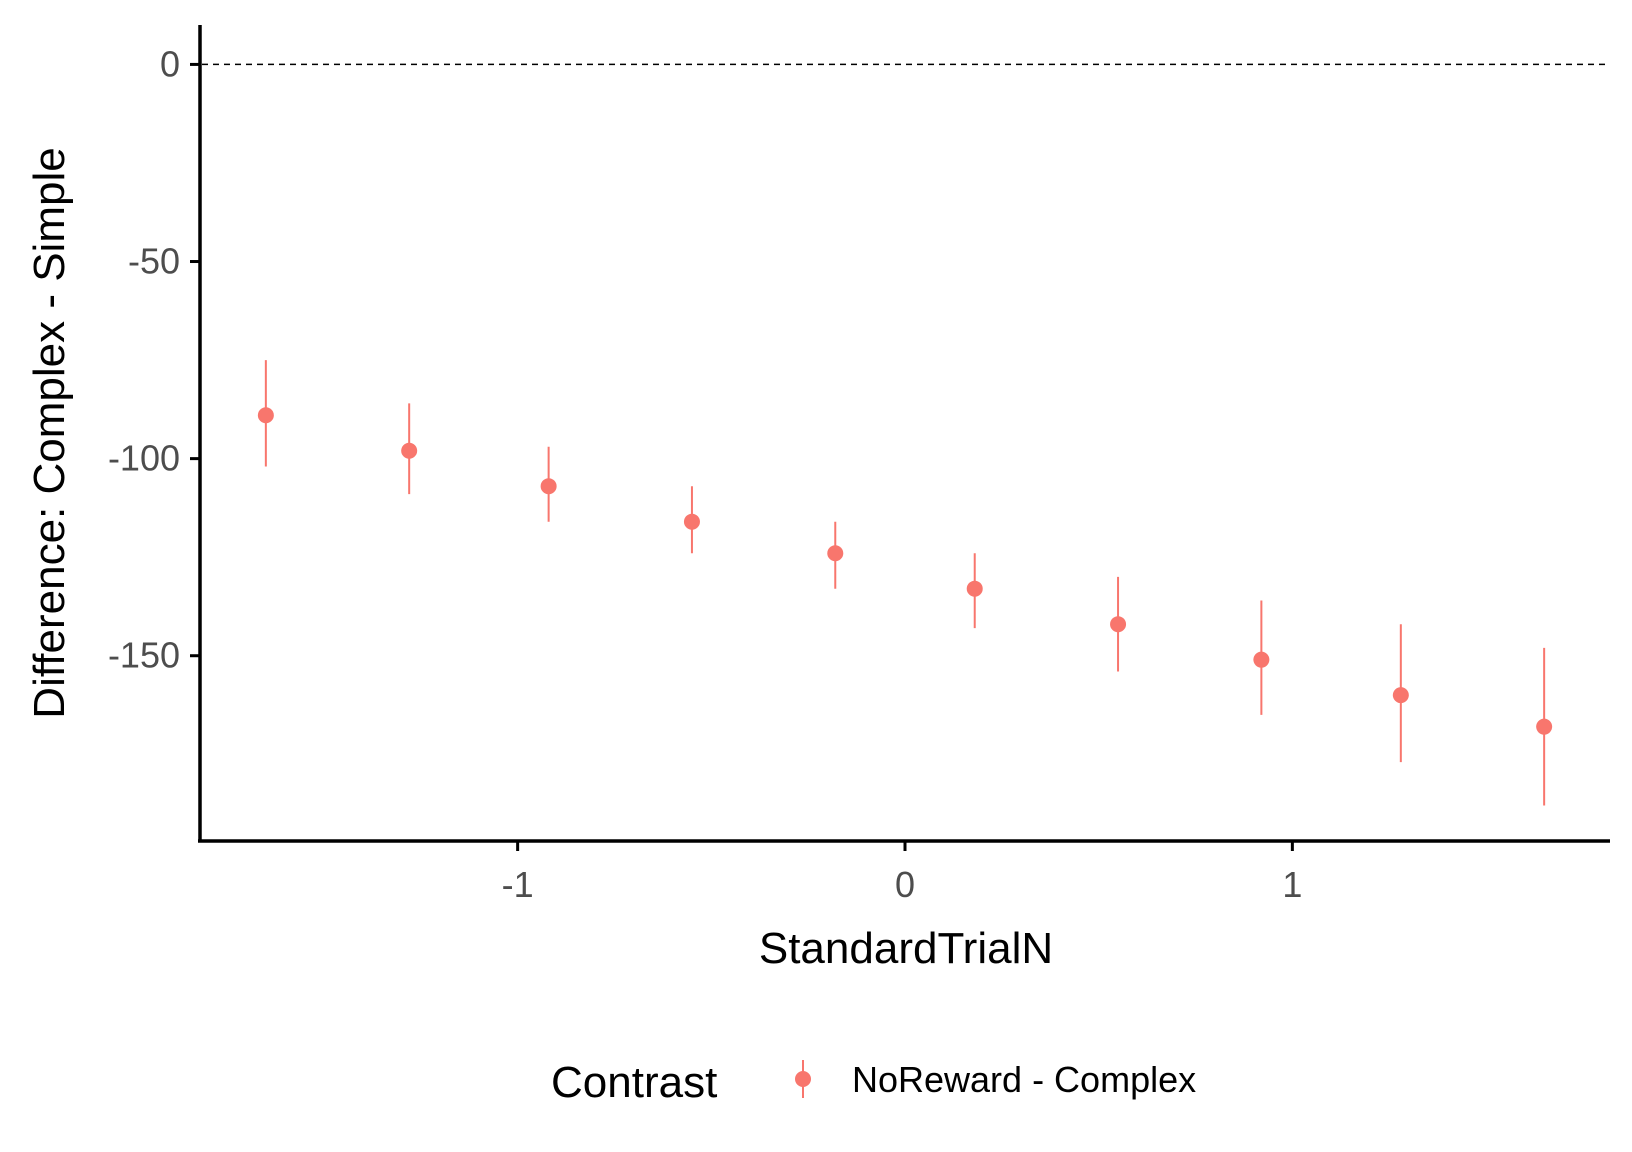 The width and height of the screenshot is (1632, 1152). What do you see at coordinates (154, 359) in the screenshot?
I see `y-axis-ticks: 0 -50 -100 -150` at bounding box center [154, 359].